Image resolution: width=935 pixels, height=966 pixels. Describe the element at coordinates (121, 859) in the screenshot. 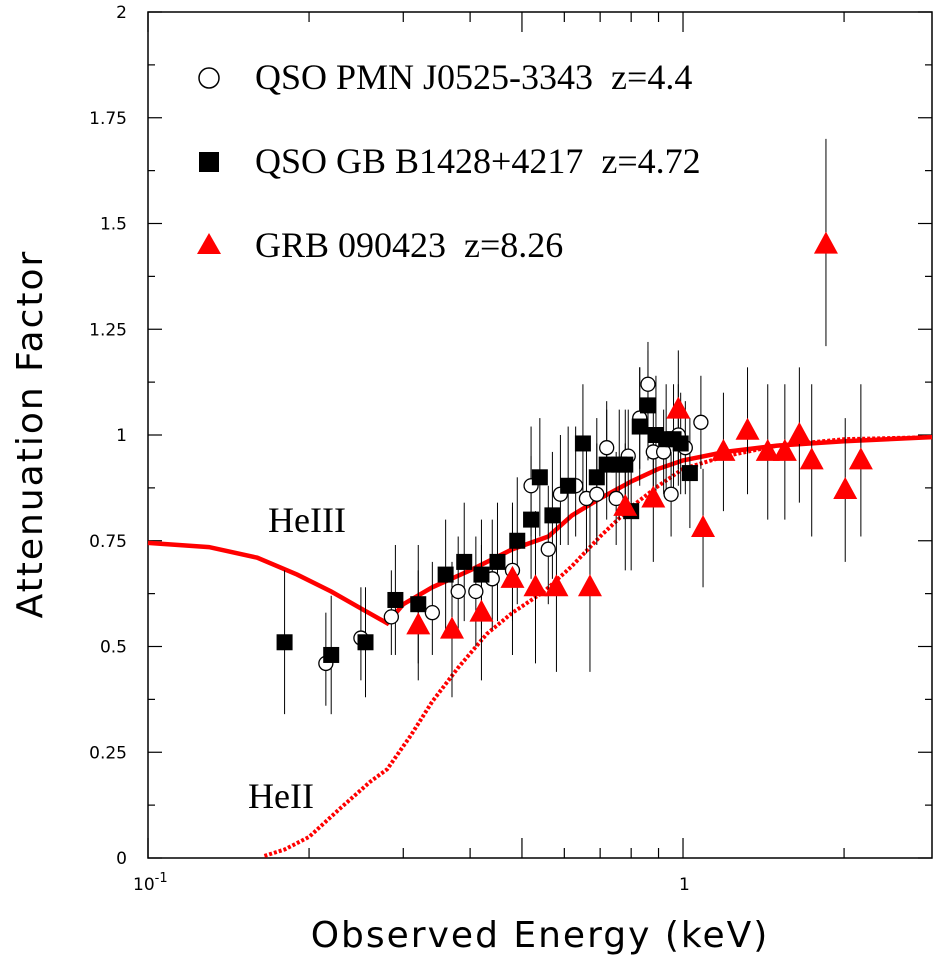

I see `y-tick-label: 0` at that location.